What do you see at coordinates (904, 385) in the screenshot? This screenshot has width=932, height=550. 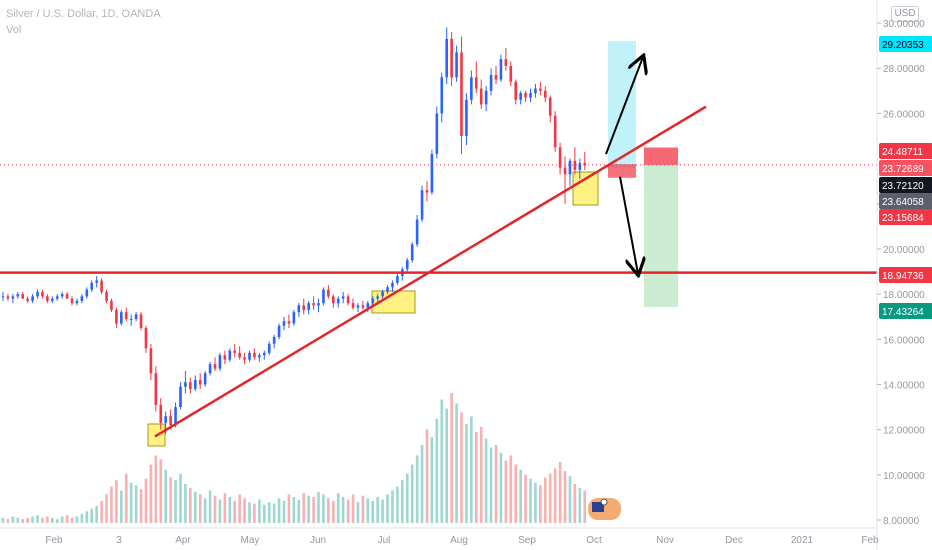 I see `y-tick-label: 14.00000` at bounding box center [904, 385].